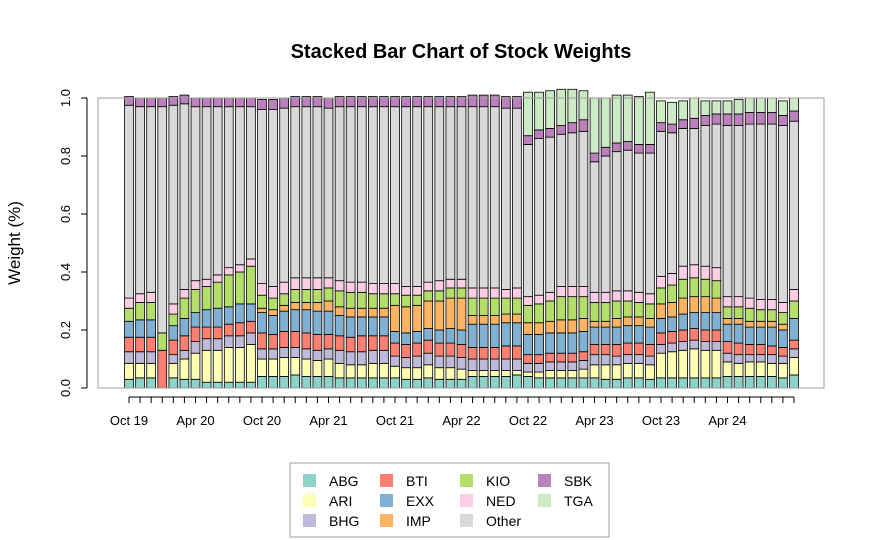  I want to click on x-tick-label: Apr 23, so click(594, 420).